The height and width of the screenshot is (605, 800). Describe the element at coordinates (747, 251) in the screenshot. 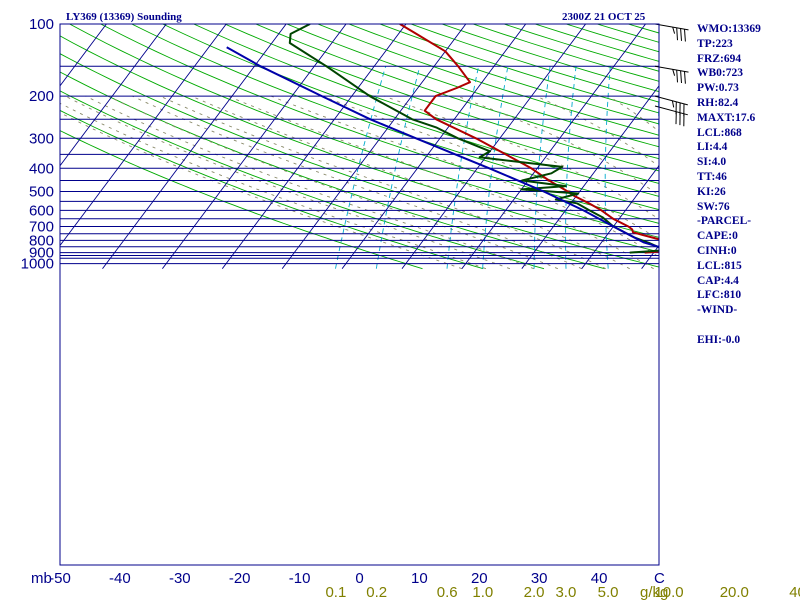

I see `index-line: CINH:0` at that location.